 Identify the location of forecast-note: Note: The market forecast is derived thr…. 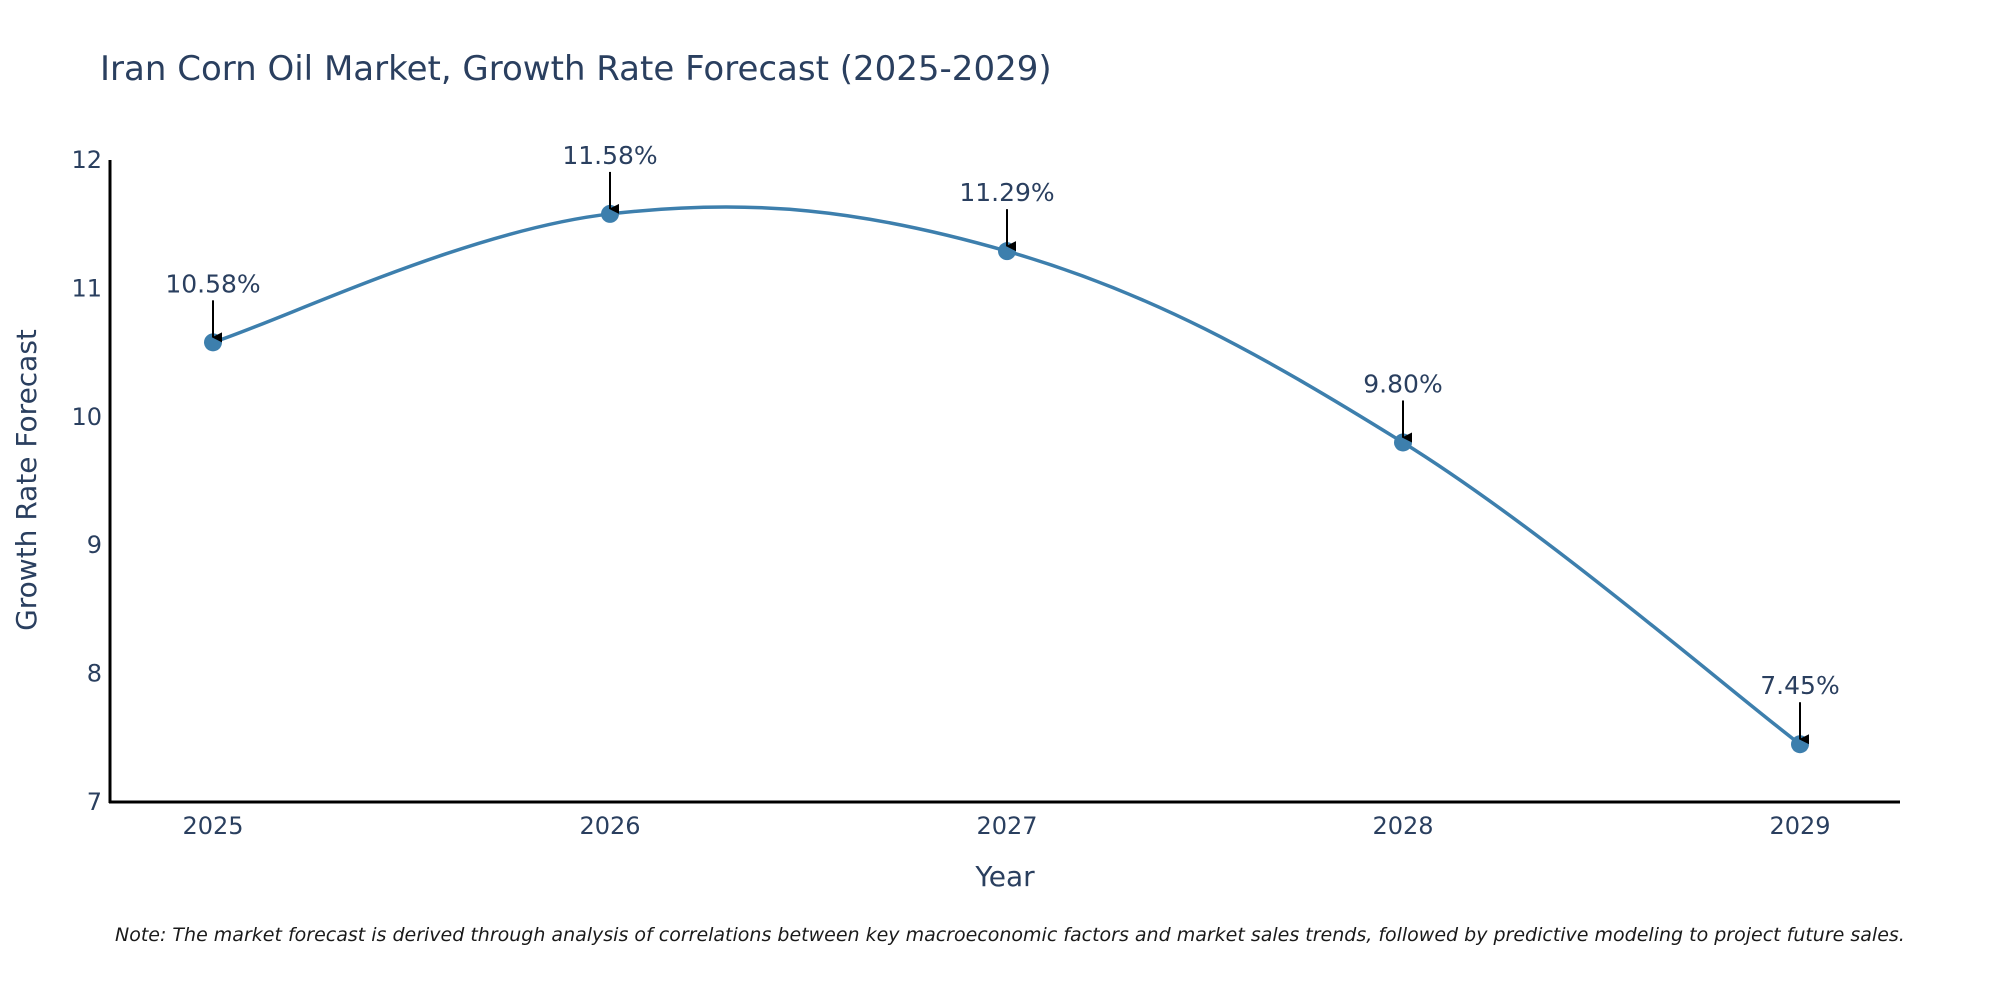
(1010, 935).